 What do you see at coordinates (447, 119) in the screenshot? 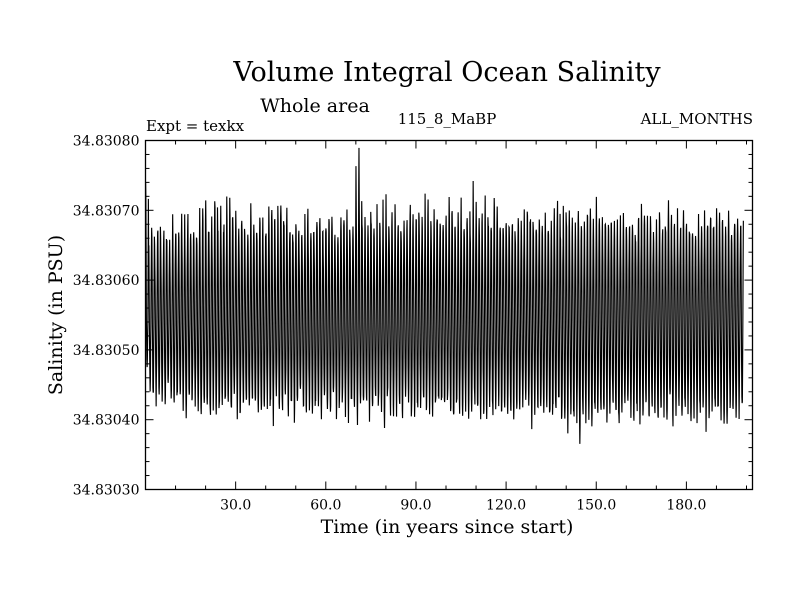
I see `period-label: 115_8_MaBP` at bounding box center [447, 119].